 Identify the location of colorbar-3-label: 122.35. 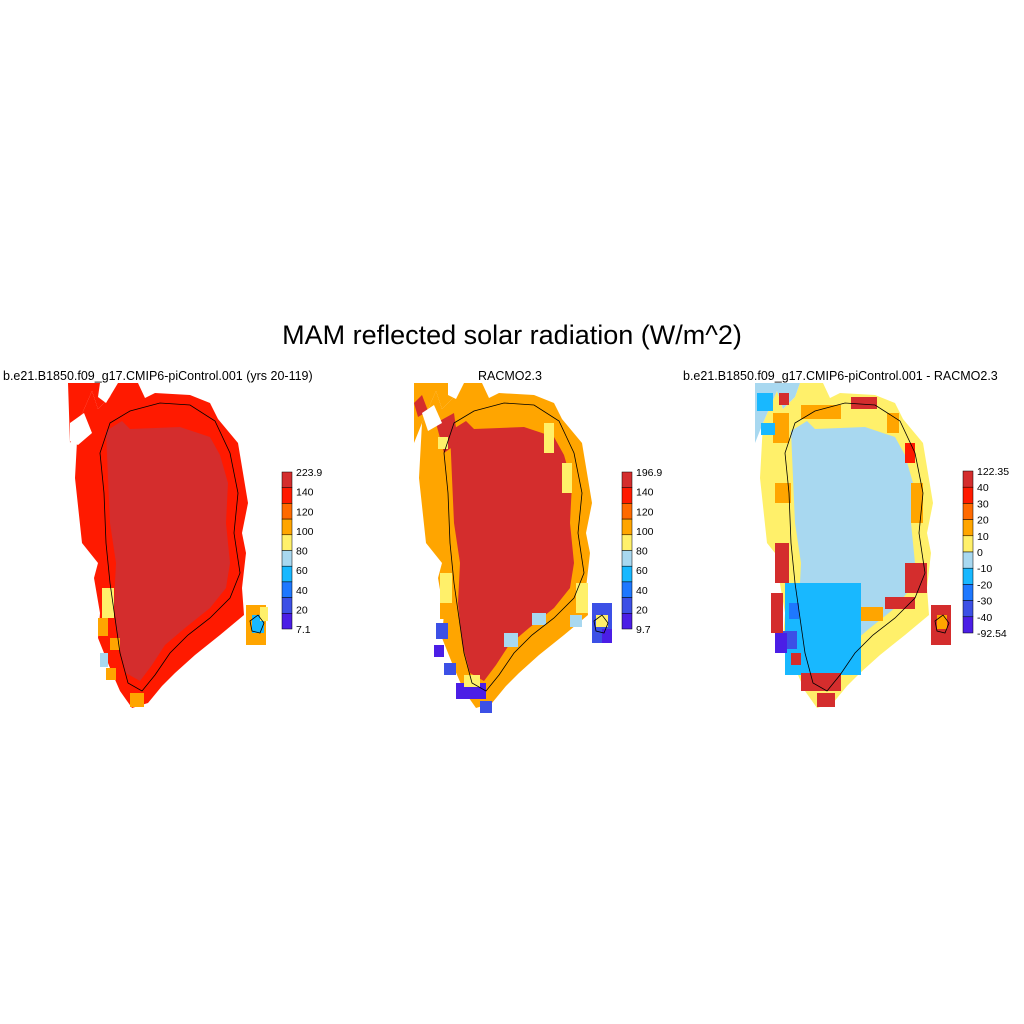
(993, 472).